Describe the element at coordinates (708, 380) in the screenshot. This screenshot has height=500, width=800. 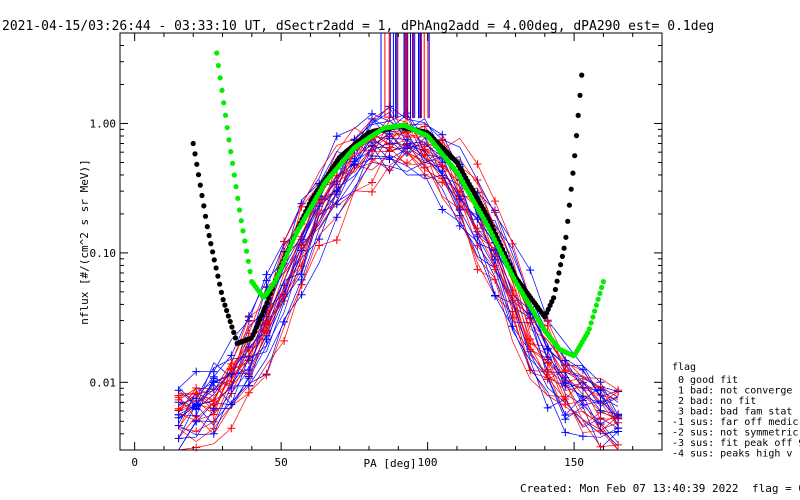
I see `legend-item: 0 good fit` at that location.